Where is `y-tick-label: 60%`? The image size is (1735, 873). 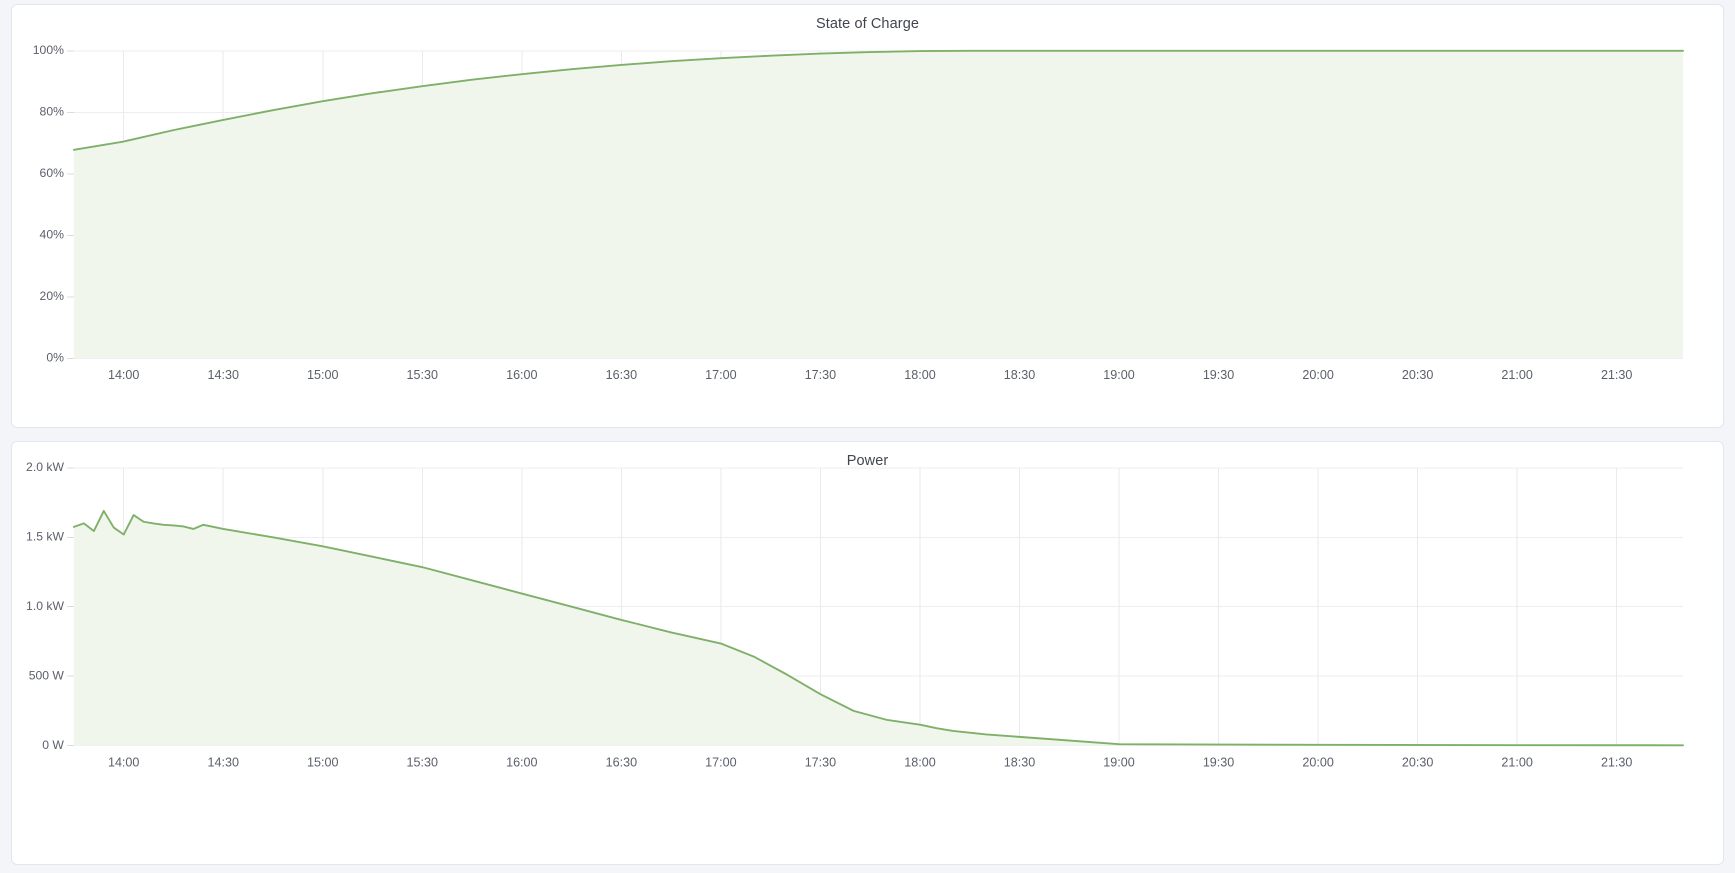
y-tick-label: 60% is located at coordinates (52, 173).